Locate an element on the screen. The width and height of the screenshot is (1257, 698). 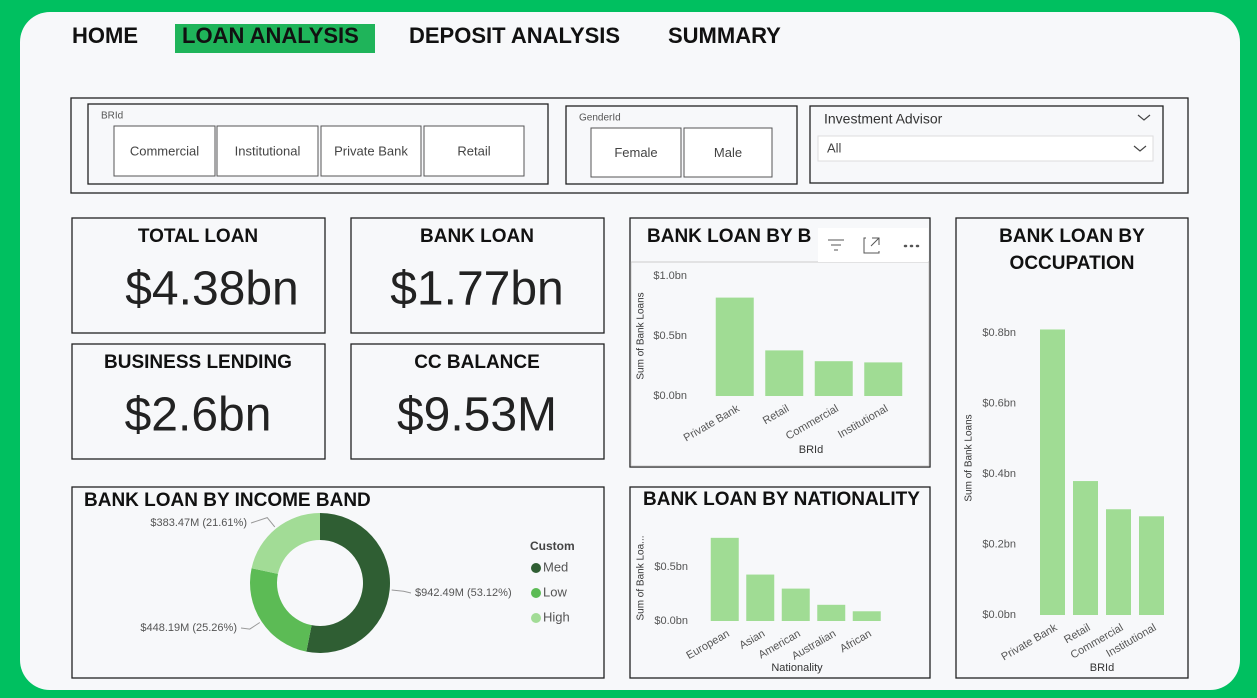
slicer-option: Commercial is located at coordinates (164, 150).